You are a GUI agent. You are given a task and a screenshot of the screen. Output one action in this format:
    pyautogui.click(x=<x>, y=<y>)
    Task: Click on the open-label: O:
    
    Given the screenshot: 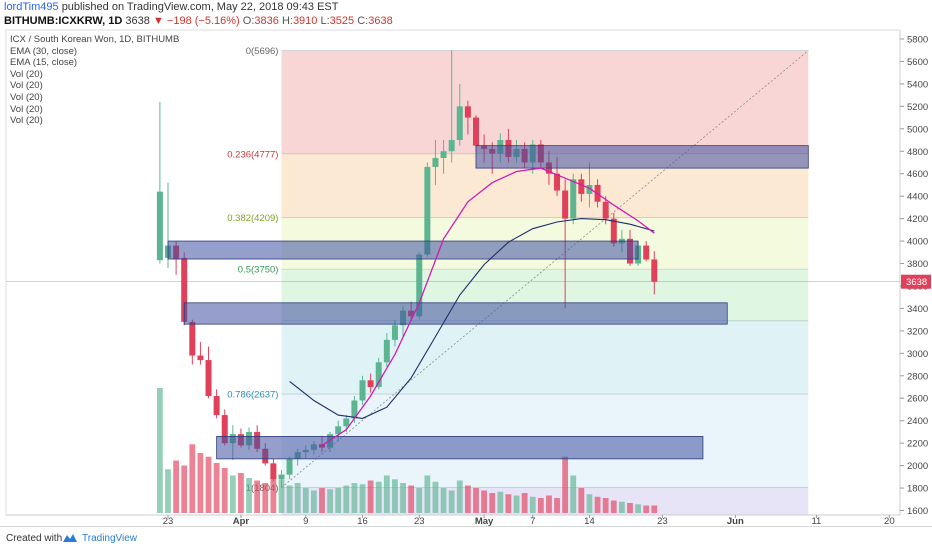 What is the action you would take?
    pyautogui.click(x=248, y=21)
    